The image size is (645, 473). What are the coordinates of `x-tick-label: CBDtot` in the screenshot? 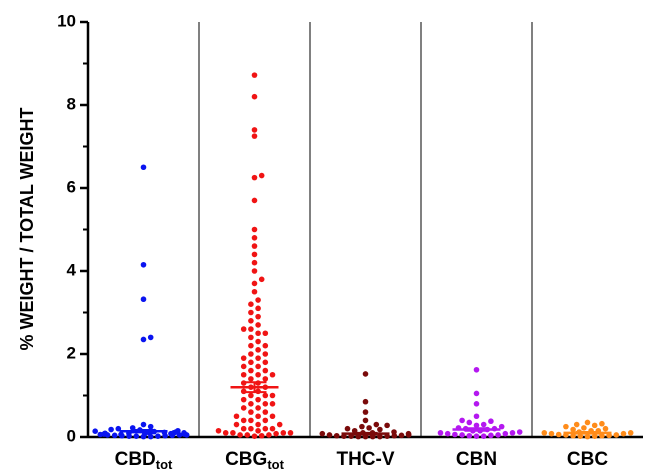 It's located at (144, 460).